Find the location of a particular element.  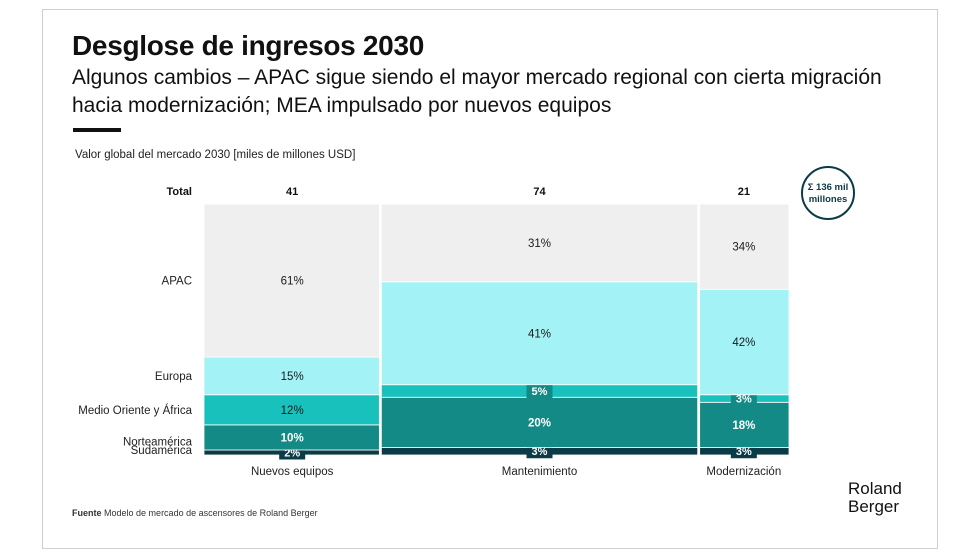

data-label-sudamerica-nuevos-equipos: 2% is located at coordinates (292, 453).